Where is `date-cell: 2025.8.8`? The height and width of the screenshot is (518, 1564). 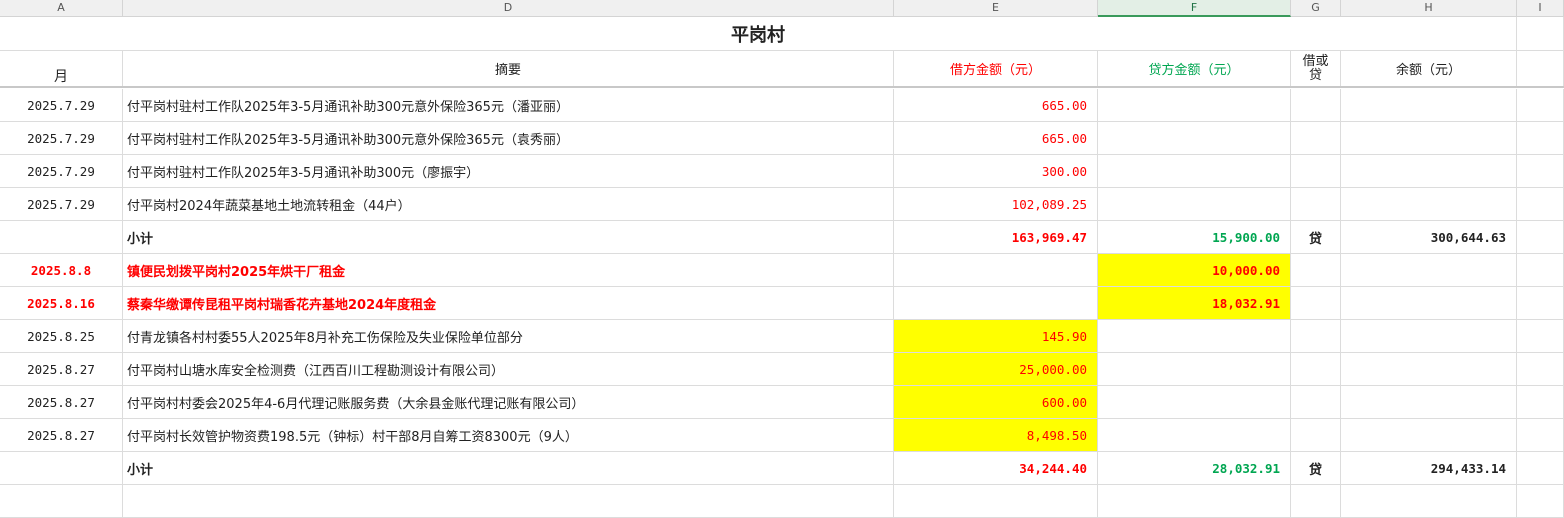 date-cell: 2025.8.8 is located at coordinates (61, 270).